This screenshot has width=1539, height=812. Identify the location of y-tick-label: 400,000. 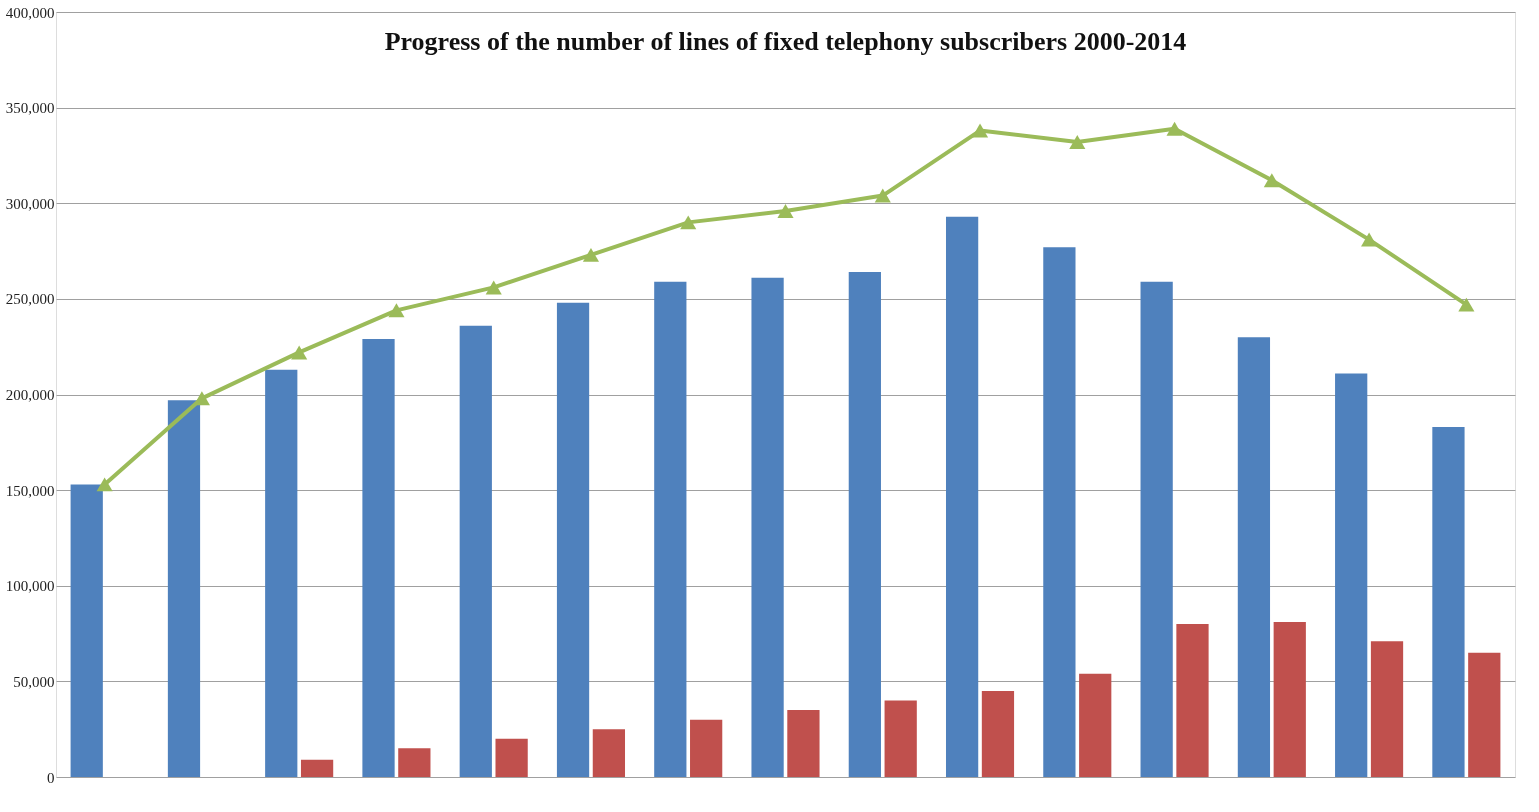
(30, 12).